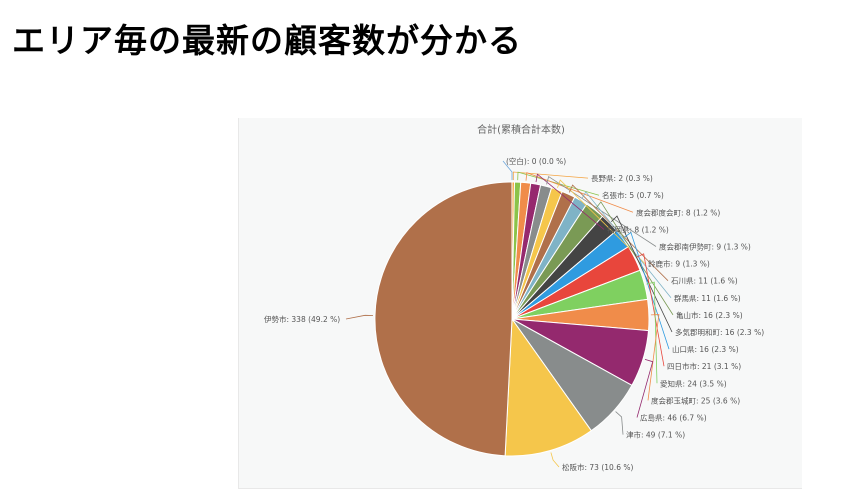 The width and height of the screenshot is (842, 497). I want to click on data-label: 石川県: 11 (1.6 %), so click(704, 281).